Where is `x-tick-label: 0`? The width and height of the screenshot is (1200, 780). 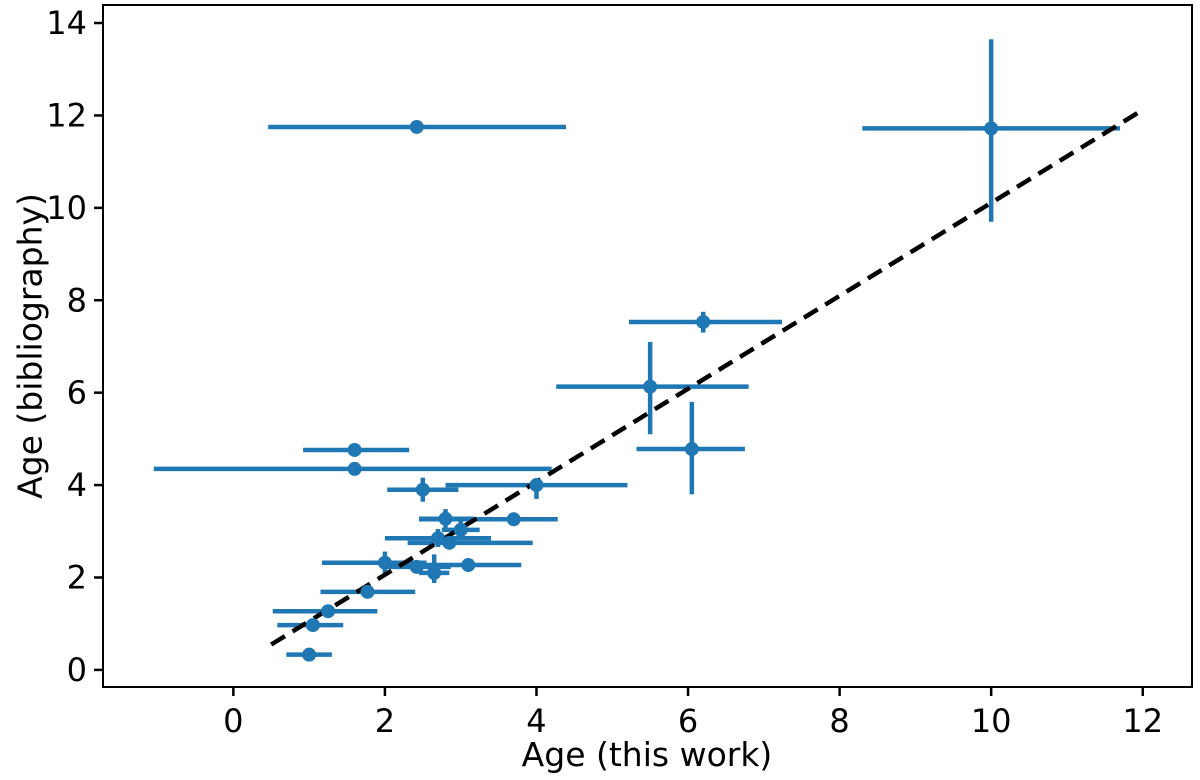
x-tick-label: 0 is located at coordinates (233, 721).